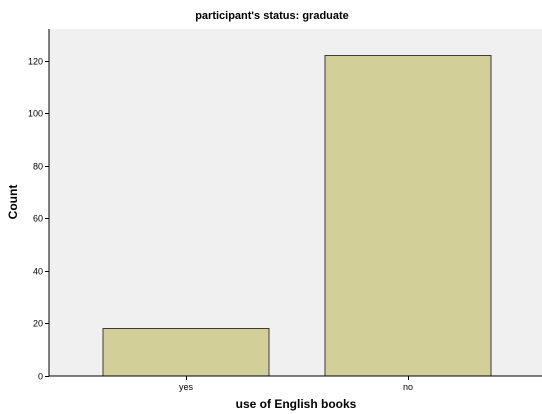 The height and width of the screenshot is (414, 542). What do you see at coordinates (408, 387) in the screenshot?
I see `x-tick-label-no: no` at bounding box center [408, 387].